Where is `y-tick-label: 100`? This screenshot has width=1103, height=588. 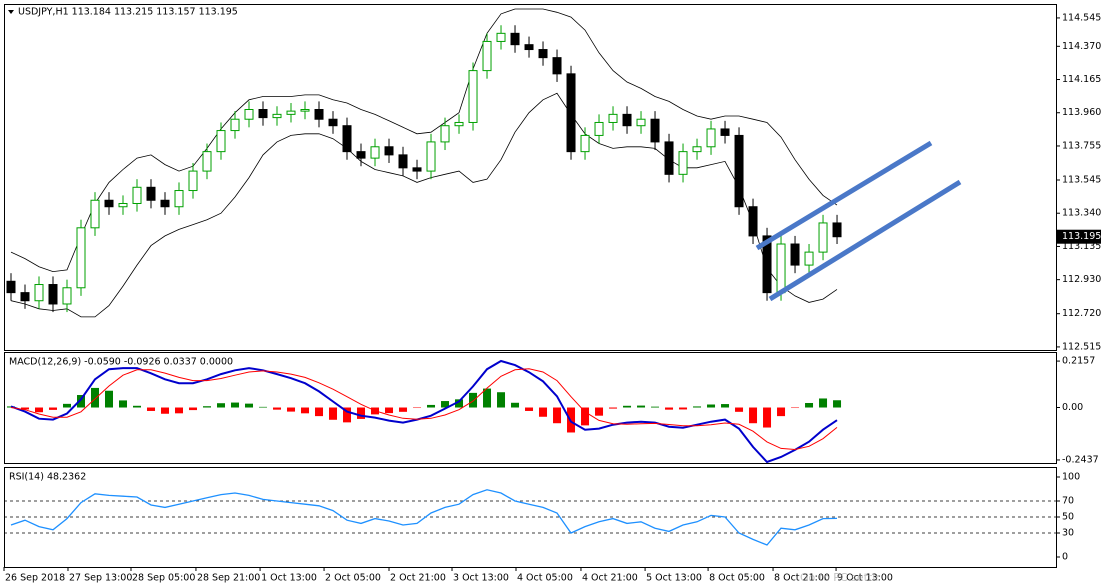
y-tick-label: 100 is located at coordinates (1071, 477).